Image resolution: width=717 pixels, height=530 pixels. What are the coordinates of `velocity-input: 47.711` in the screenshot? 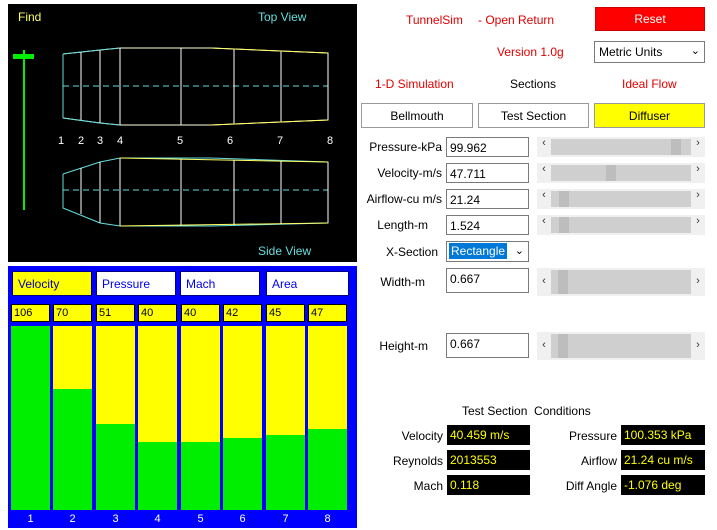 It's located at (487, 173).